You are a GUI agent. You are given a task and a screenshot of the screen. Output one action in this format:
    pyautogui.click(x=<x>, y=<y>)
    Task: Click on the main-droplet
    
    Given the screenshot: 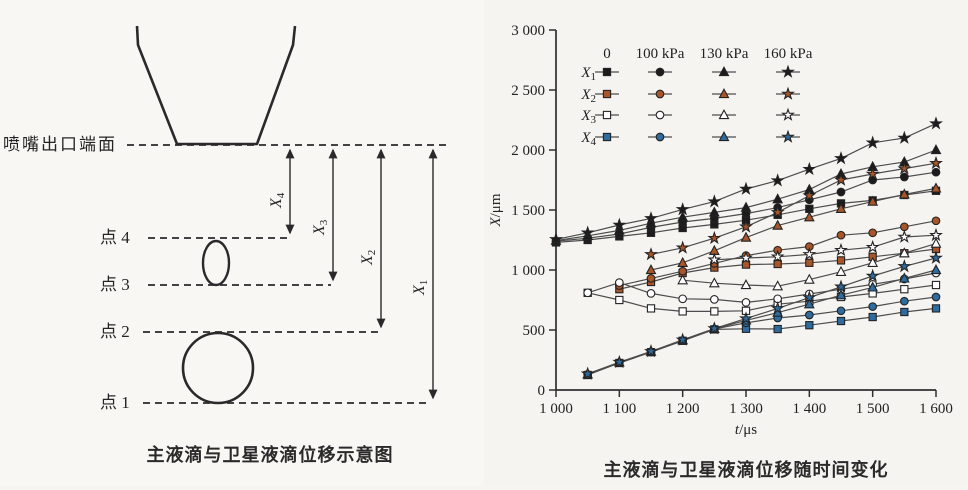 What is the action you would take?
    pyautogui.click(x=218, y=368)
    